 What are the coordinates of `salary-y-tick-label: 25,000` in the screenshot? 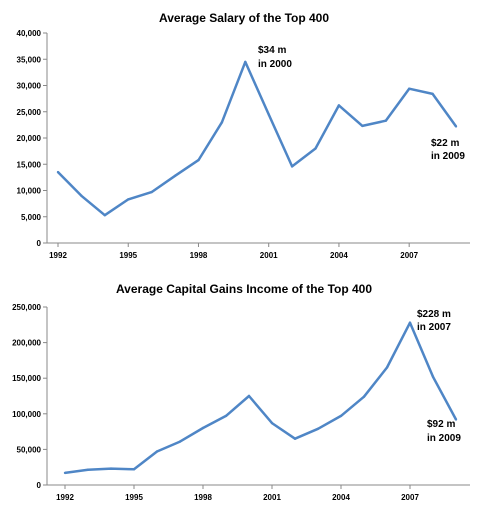 It's located at (29, 112).